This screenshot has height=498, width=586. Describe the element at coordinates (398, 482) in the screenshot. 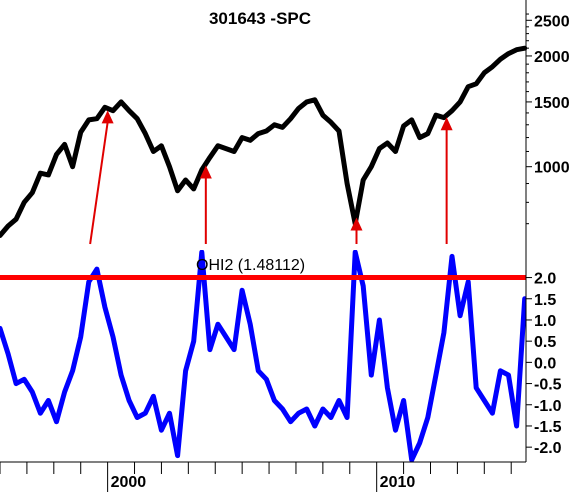

I see `xtick-label-1: 2010` at that location.